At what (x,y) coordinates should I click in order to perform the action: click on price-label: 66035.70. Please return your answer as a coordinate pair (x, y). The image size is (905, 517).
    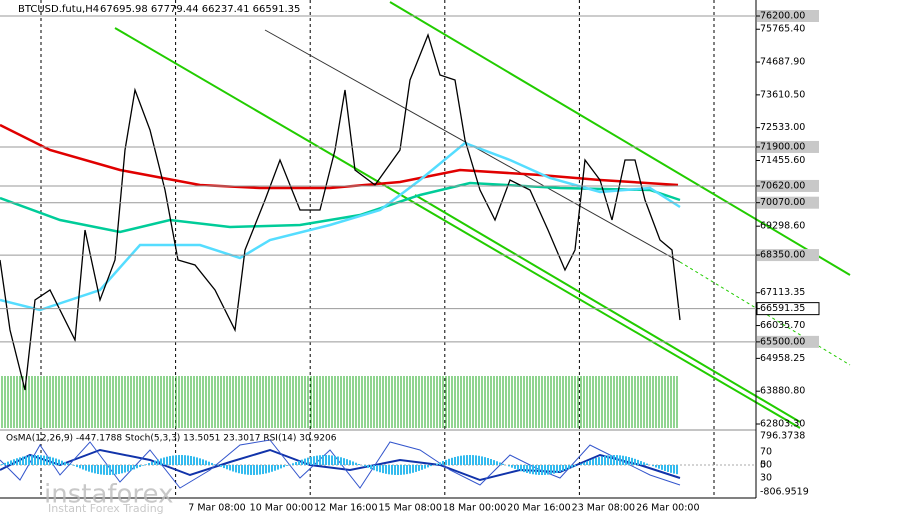
    Looking at the image, I should click on (782, 325).